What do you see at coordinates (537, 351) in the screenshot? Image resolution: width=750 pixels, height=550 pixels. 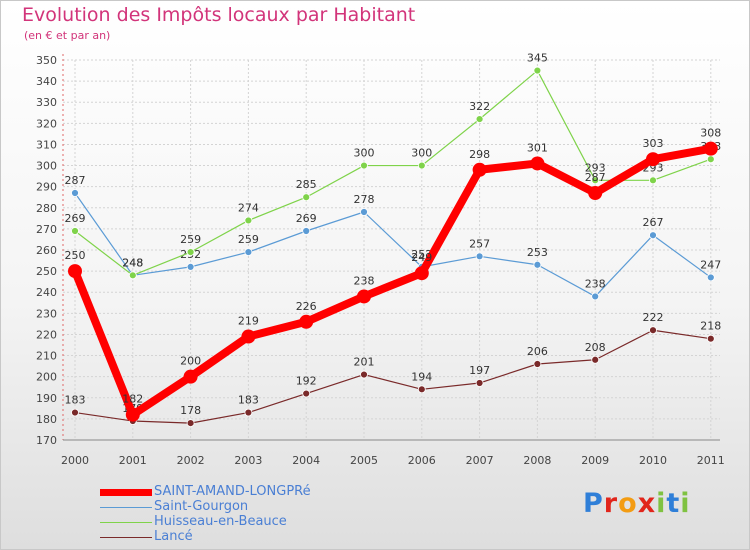 I see `data-label: 206` at bounding box center [537, 351].